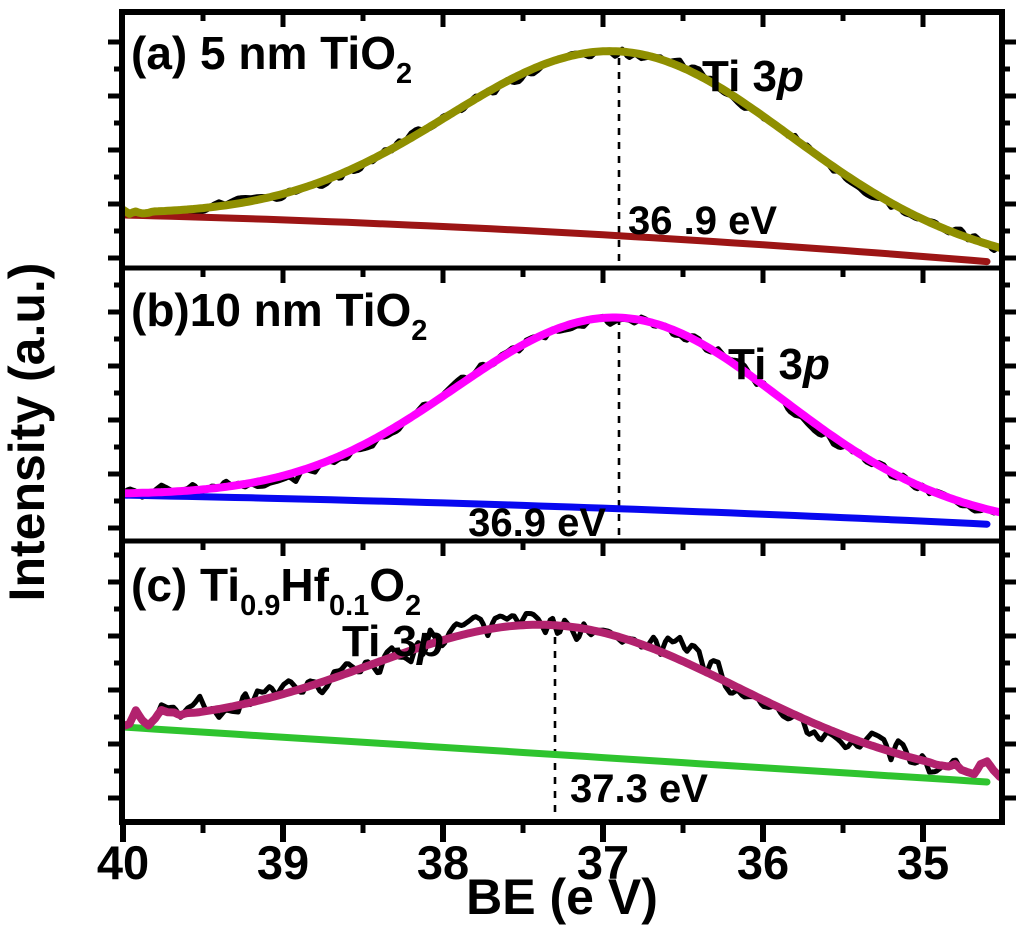 Image resolution: width=1024 pixels, height=939 pixels. What do you see at coordinates (562, 897) in the screenshot?
I see `x-axis-label: BE (e V)` at bounding box center [562, 897].